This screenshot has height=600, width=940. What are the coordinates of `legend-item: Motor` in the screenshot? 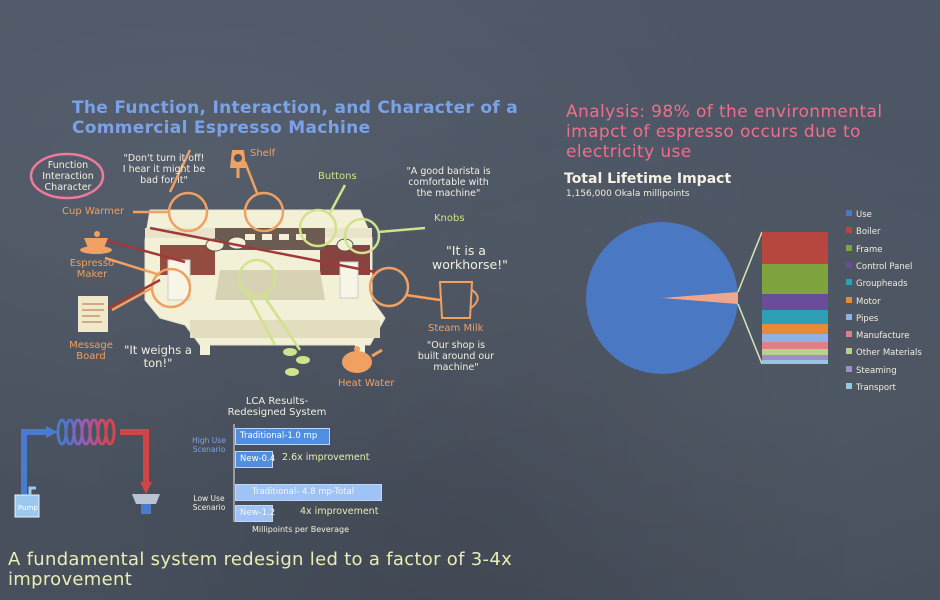 It's located at (863, 302).